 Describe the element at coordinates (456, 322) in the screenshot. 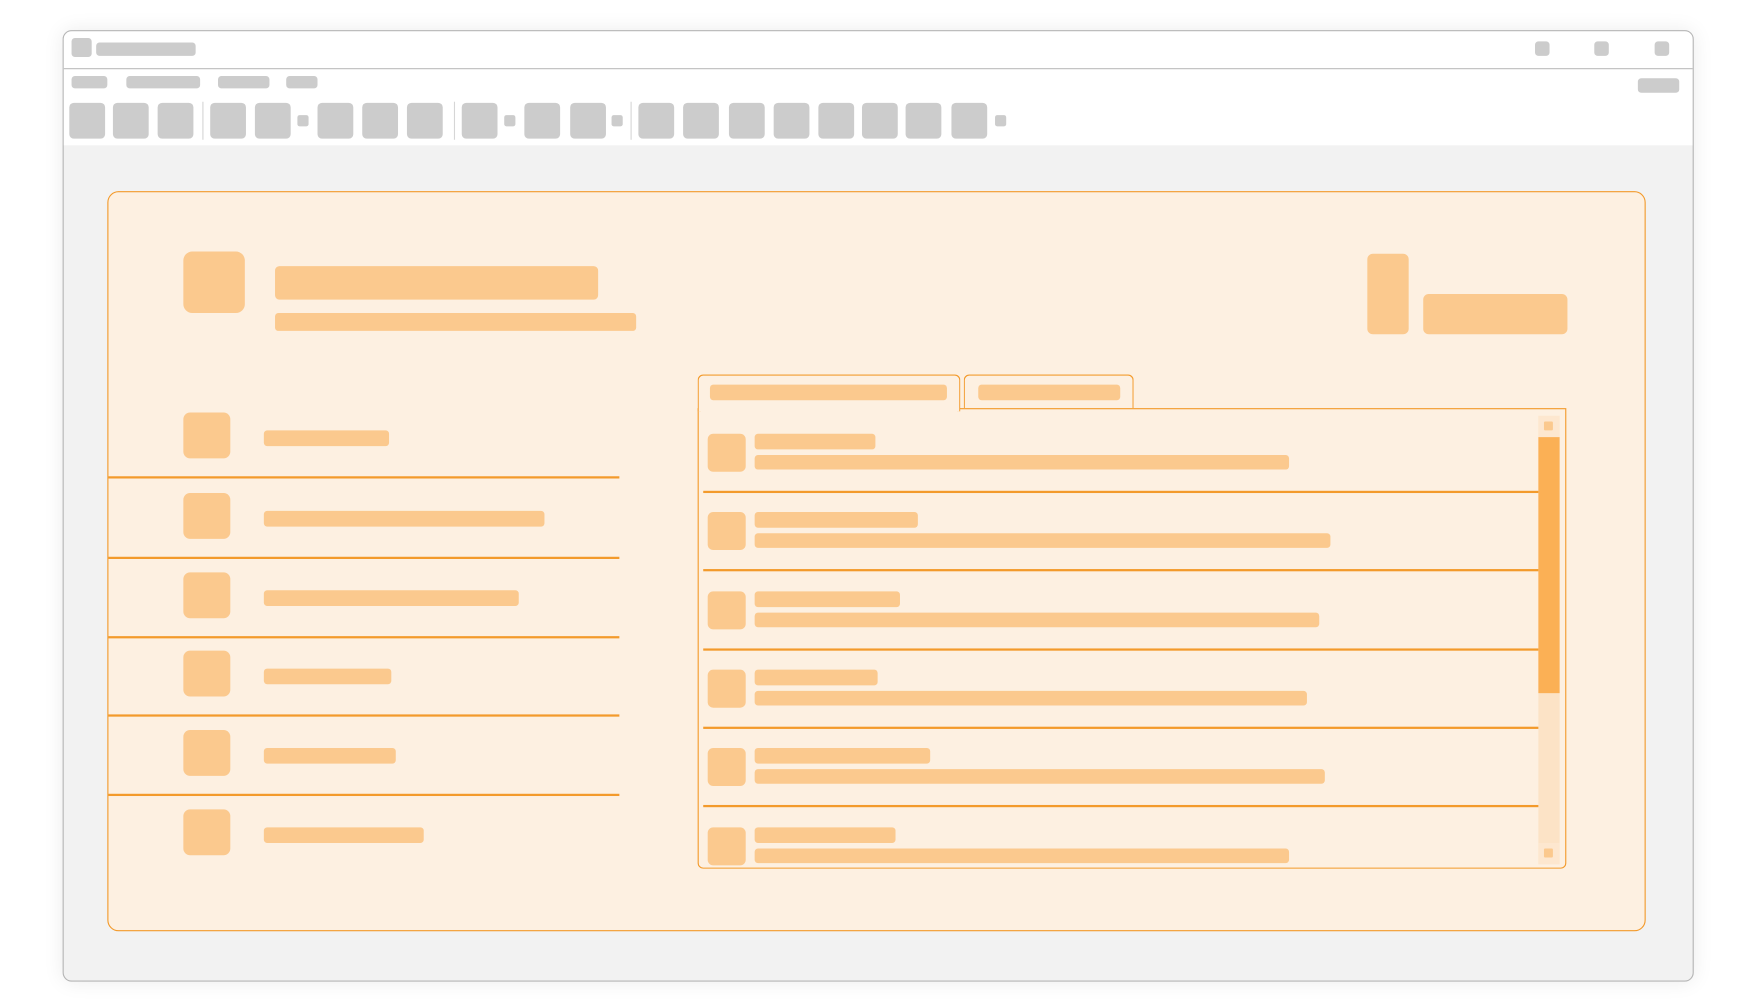

I see `dialog-subtitle` at that location.